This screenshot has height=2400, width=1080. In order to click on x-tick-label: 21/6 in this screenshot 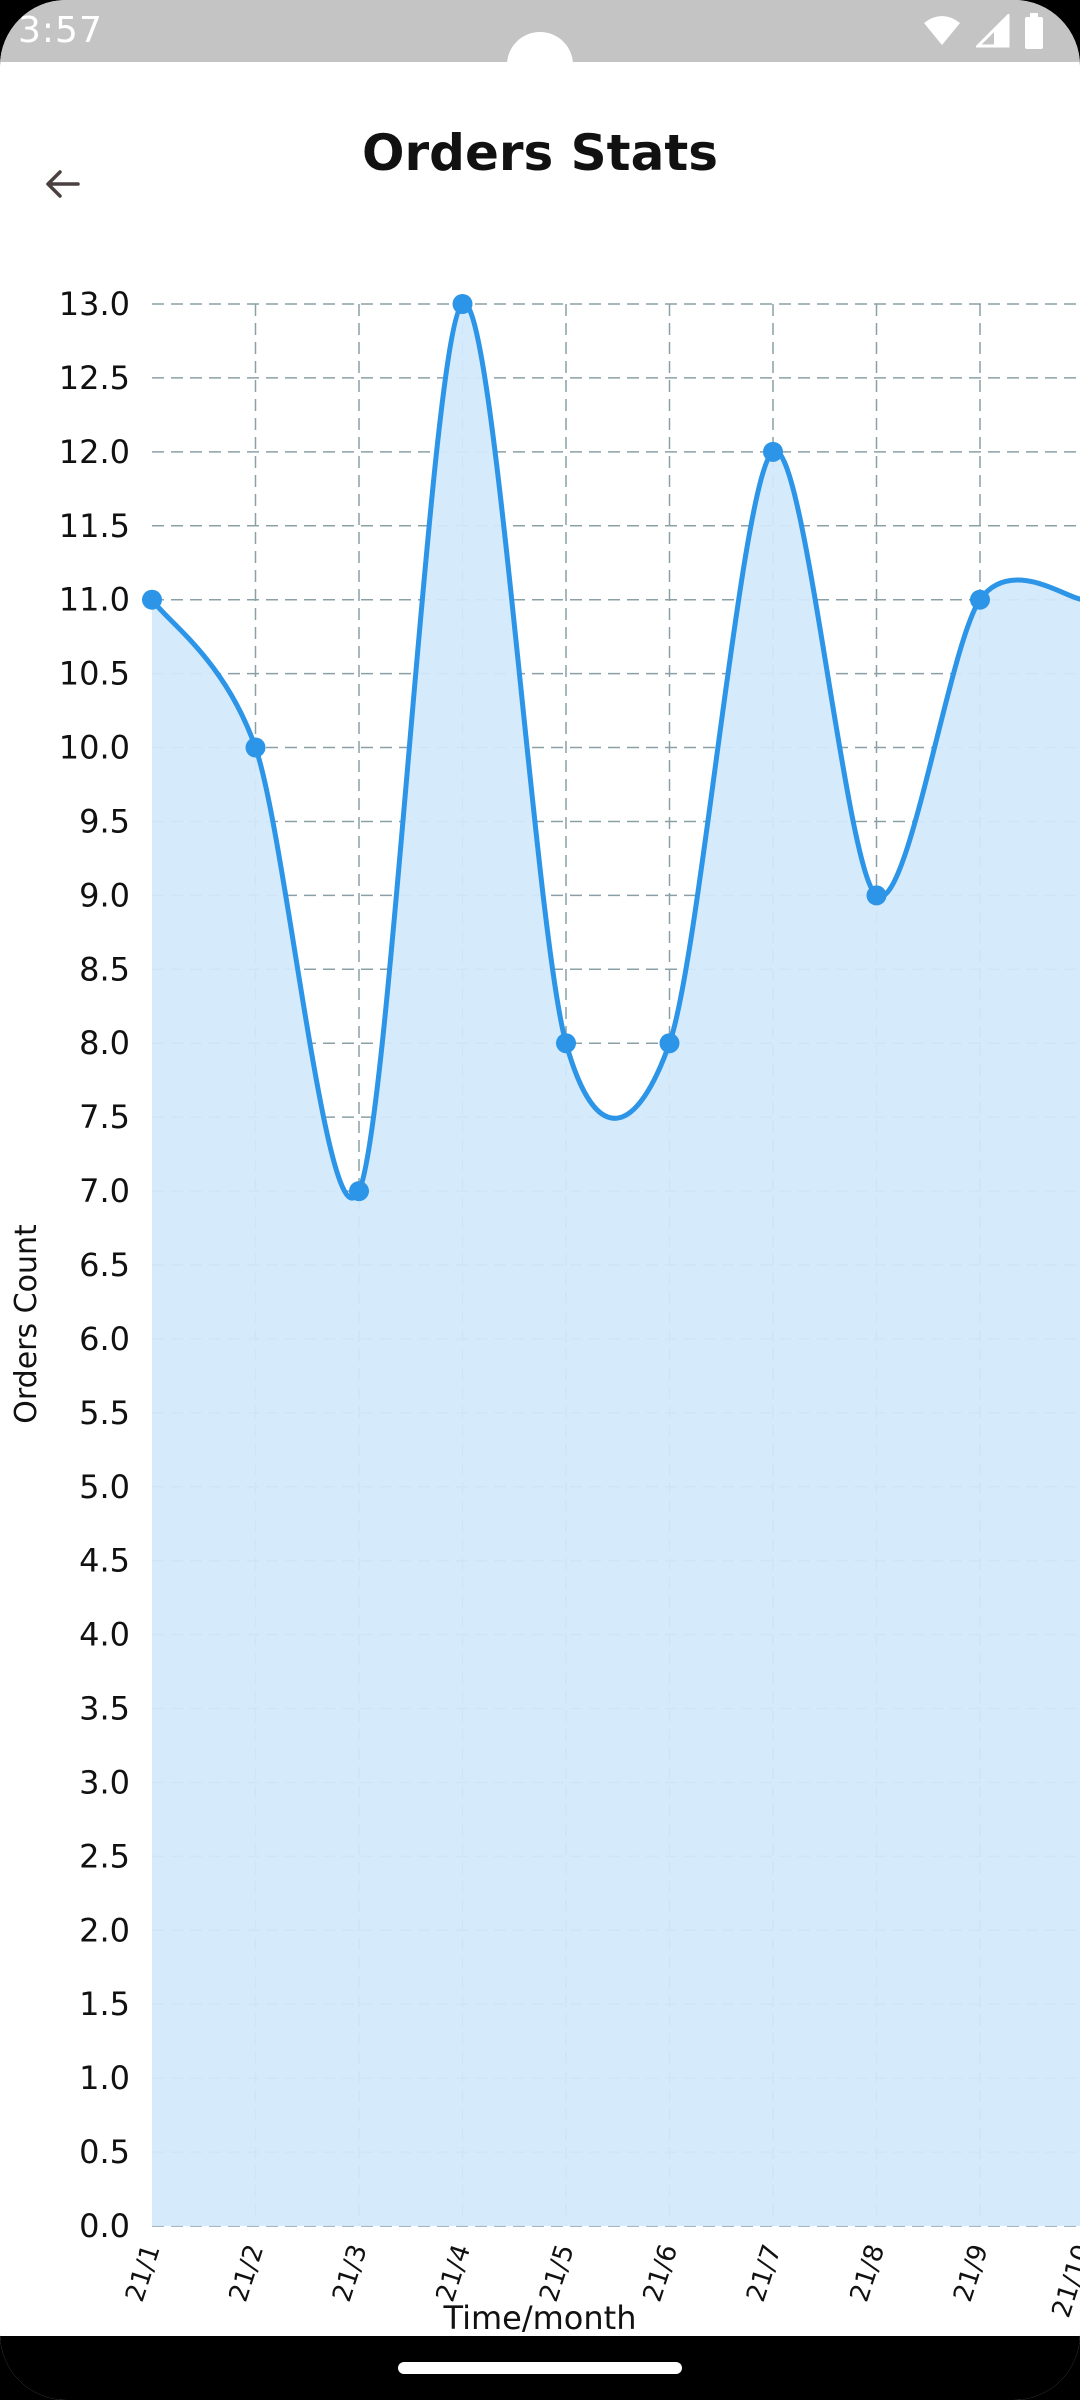, I will do `click(661, 2273)`.